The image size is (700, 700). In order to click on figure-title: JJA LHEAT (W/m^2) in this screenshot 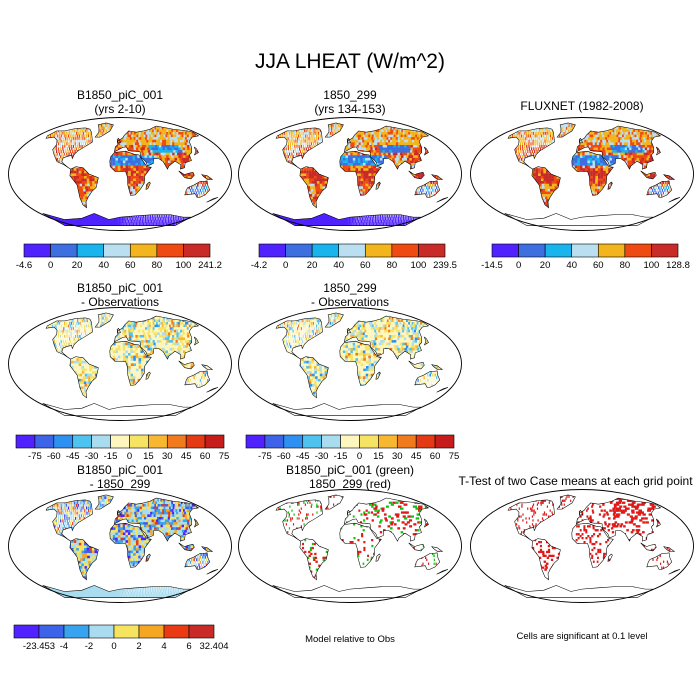, I will do `click(350, 62)`.